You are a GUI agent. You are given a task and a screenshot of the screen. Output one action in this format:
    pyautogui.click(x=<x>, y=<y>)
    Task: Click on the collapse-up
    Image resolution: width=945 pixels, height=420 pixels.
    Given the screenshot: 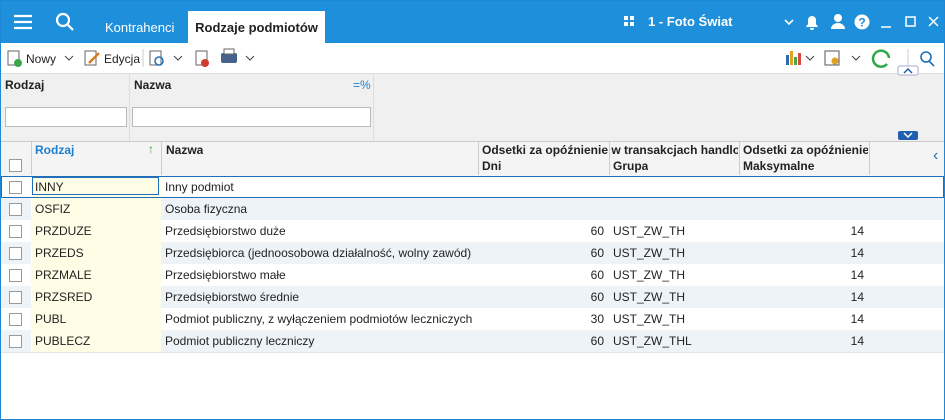 What is the action you would take?
    pyautogui.click(x=908, y=70)
    